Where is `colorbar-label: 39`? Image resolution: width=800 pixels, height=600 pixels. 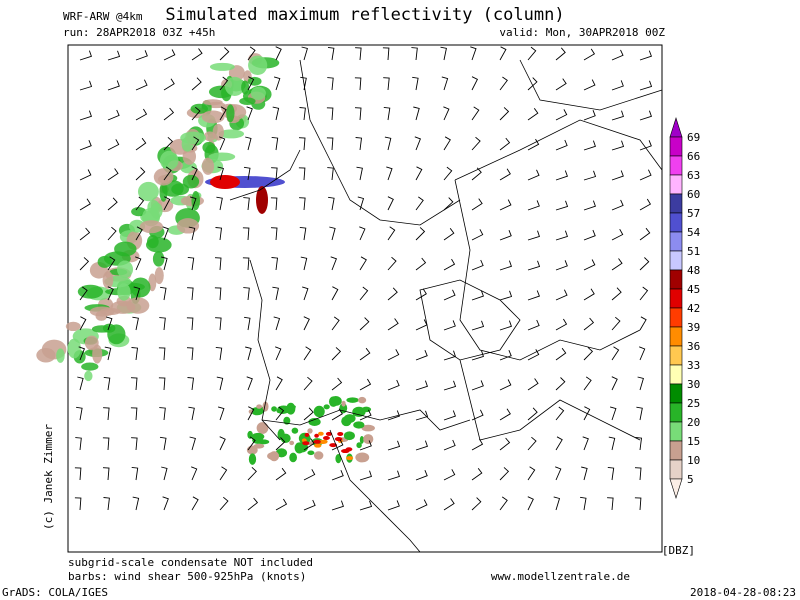
colorbar-label: 39 is located at coordinates (693, 327).